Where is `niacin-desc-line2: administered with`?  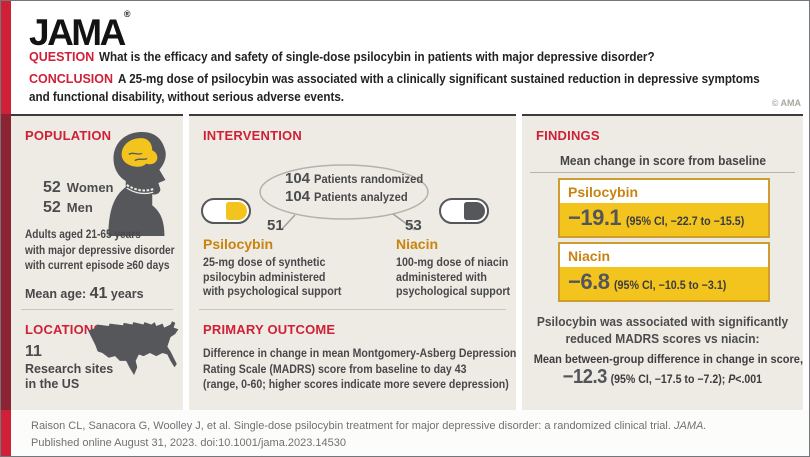
niacin-desc-line2: administered with is located at coordinates (441, 277).